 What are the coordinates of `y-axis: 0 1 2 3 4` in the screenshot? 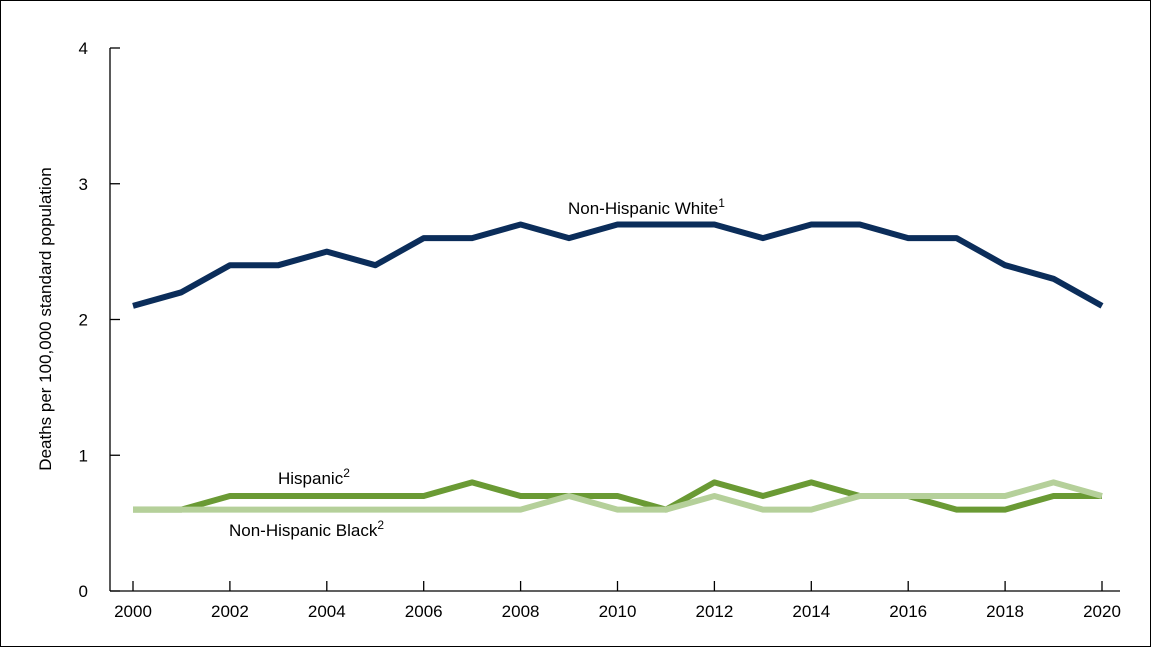 It's located at (99, 320).